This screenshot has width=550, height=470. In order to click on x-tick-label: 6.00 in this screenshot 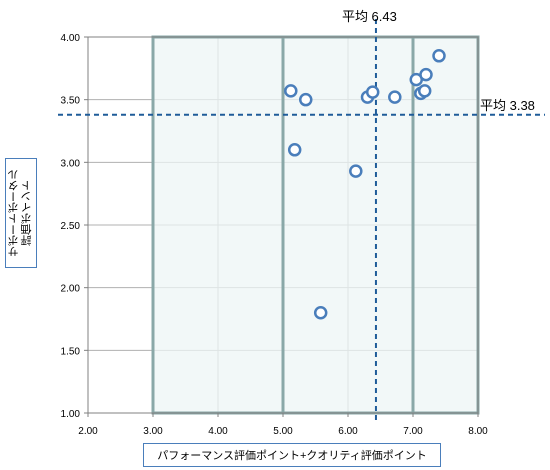, I will do `click(348, 431)`.